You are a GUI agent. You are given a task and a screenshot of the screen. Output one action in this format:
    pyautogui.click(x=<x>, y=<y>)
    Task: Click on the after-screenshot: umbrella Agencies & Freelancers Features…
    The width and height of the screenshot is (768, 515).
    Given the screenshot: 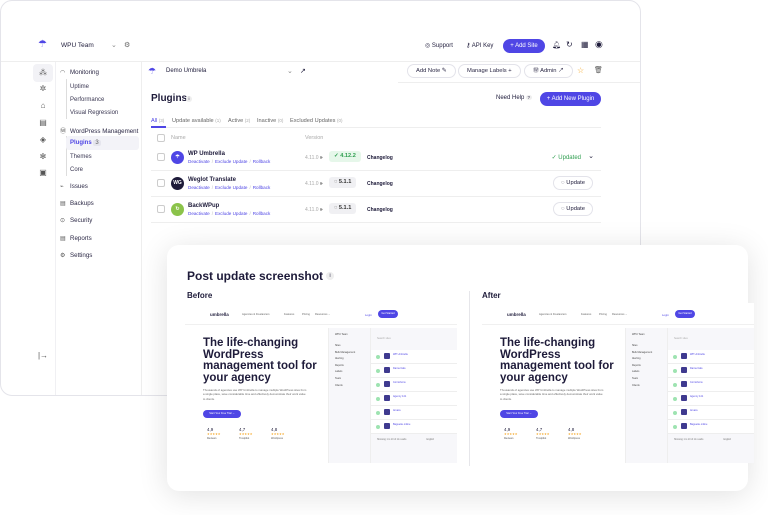 What is the action you would take?
    pyautogui.click(x=618, y=383)
    